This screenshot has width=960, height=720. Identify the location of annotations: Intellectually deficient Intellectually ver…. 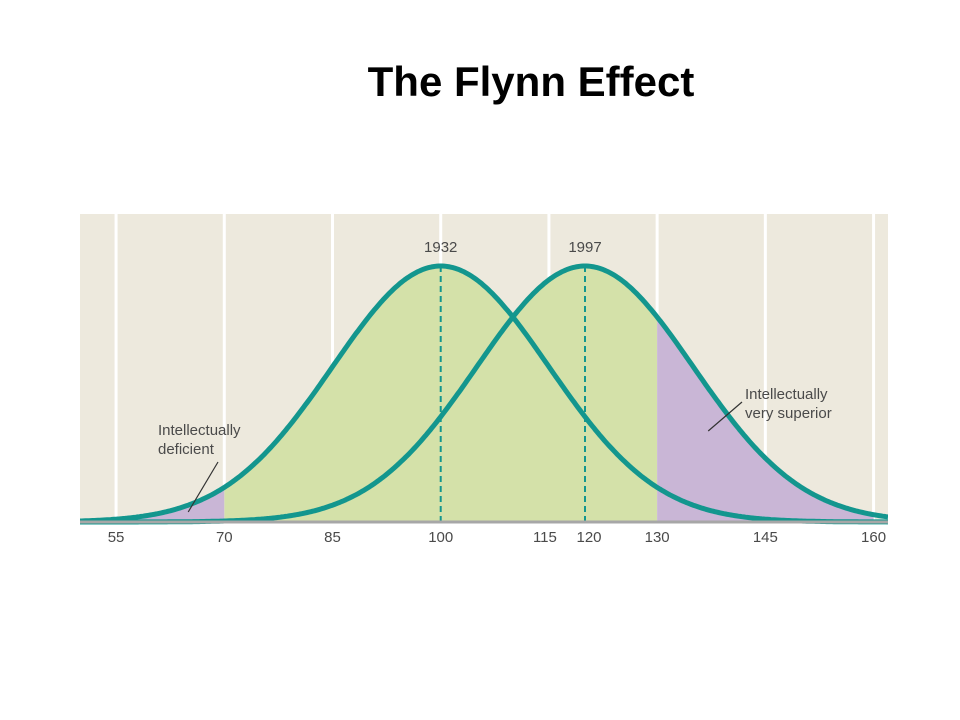
(495, 449).